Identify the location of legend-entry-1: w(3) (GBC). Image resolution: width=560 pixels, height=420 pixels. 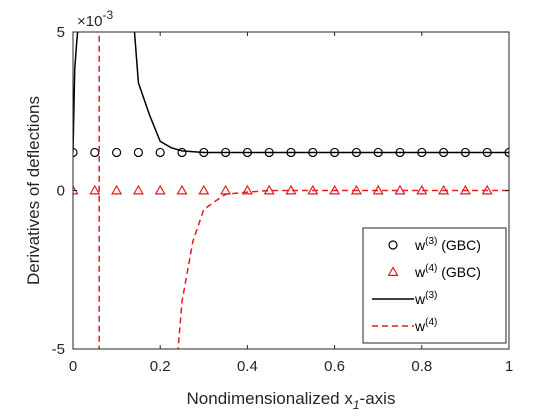
(434, 244).